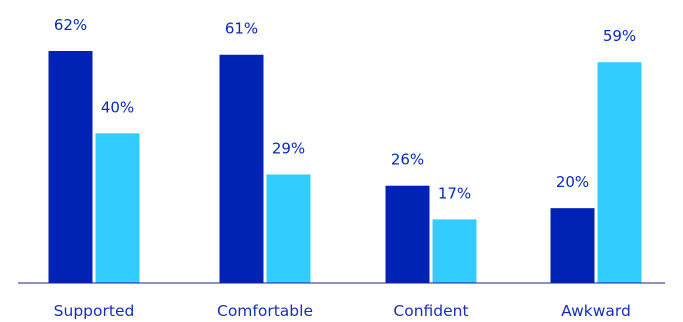 The width and height of the screenshot is (683, 322). Describe the element at coordinates (288, 148) in the screenshot. I see `value-label-comfortable-series-2: 29%` at that location.